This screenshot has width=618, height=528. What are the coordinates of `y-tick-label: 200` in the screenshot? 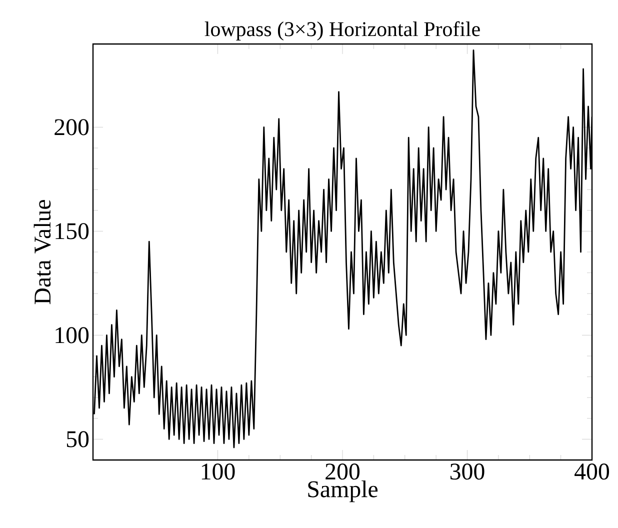 It's located at (71, 127).